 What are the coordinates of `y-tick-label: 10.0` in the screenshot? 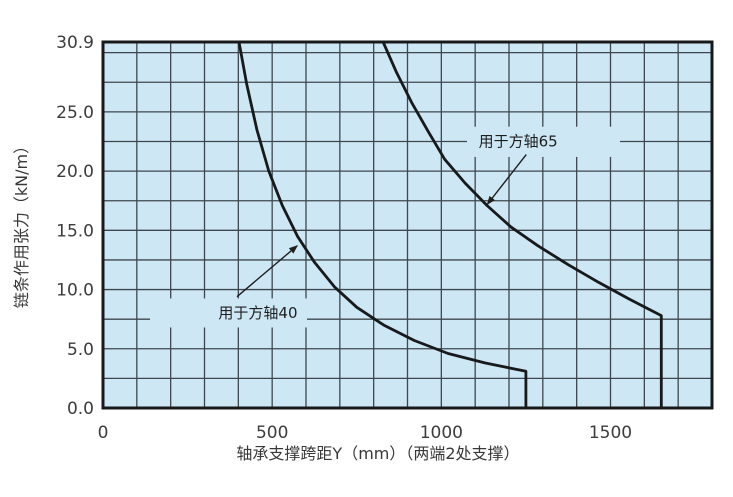 It's located at (75, 291).